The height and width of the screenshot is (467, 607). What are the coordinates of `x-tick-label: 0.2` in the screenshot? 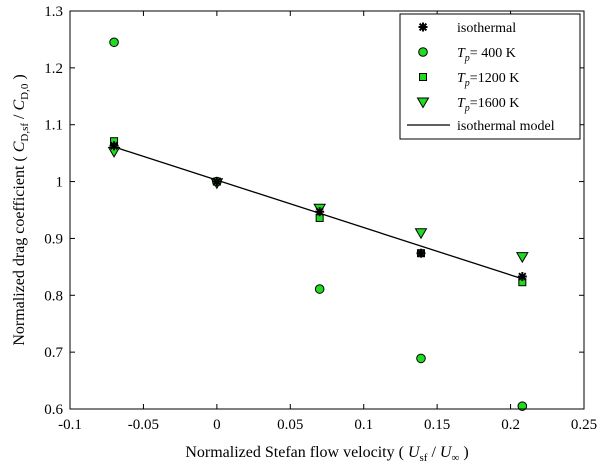 It's located at (510, 425).